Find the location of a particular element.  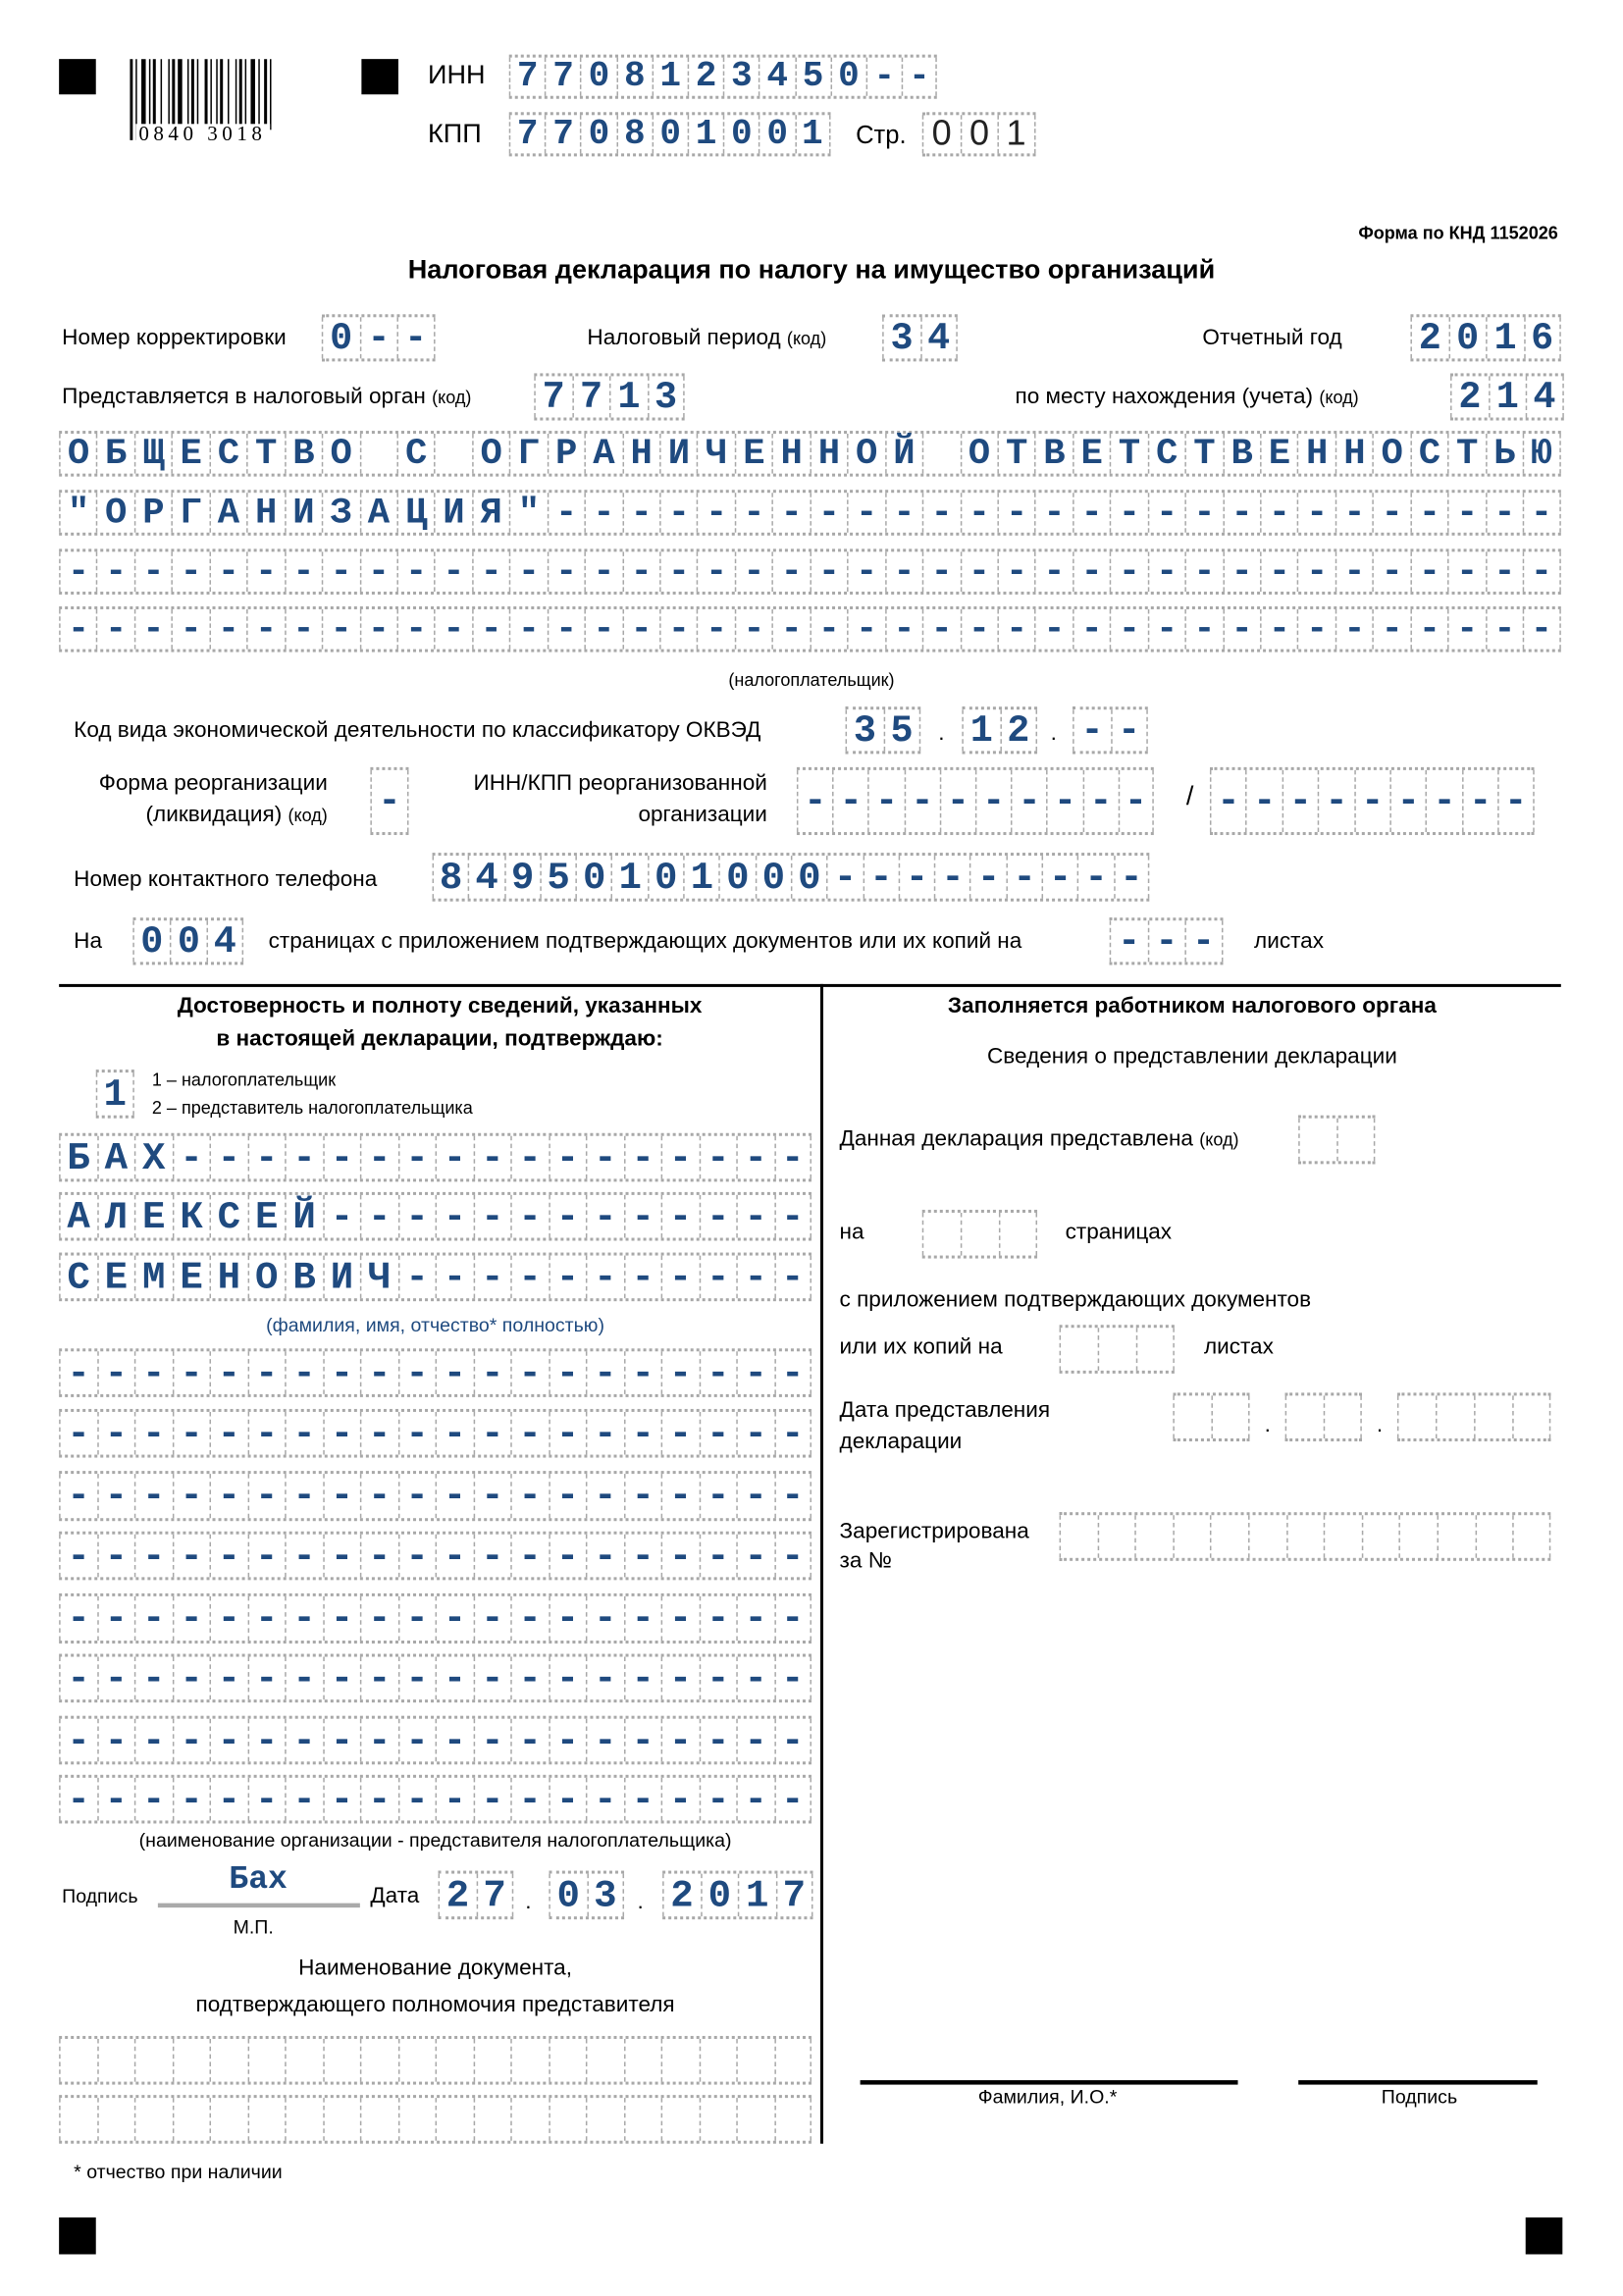

submission-year-cells is located at coordinates (1473, 1417).